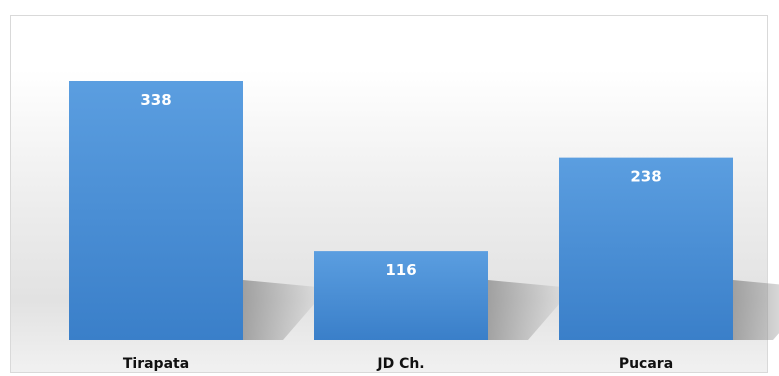 The image size is (779, 376). I want to click on data-label-tirapata: 338, so click(155, 100).